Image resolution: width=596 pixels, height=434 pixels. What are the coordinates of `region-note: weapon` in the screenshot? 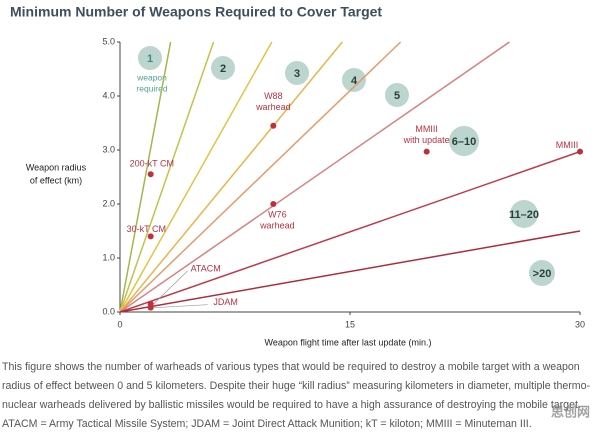 It's located at (151, 77).